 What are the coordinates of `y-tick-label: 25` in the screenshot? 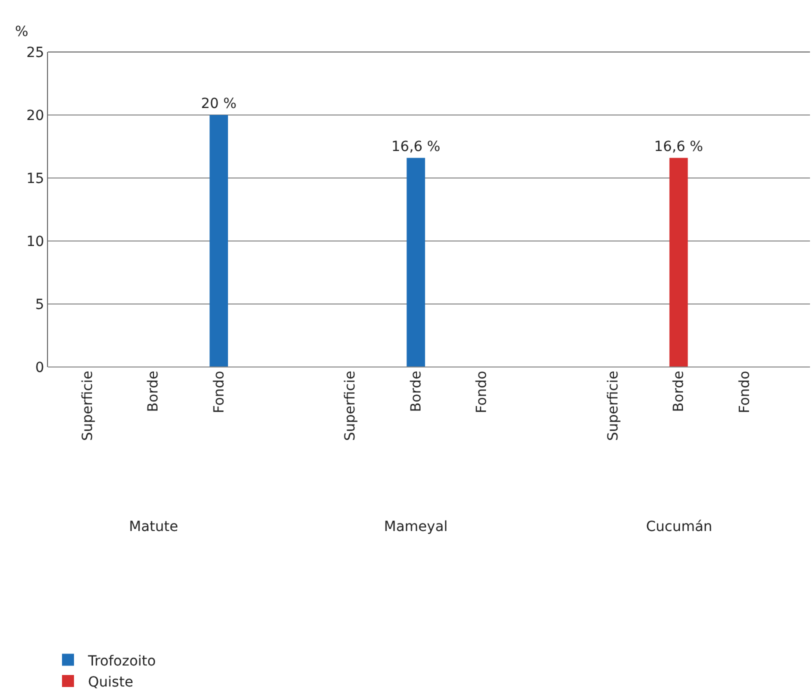 It's located at (35, 52).